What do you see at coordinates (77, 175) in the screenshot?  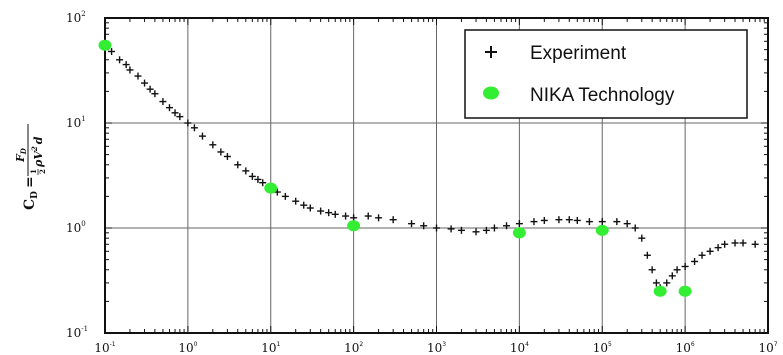 I see `y-tick-labels: 10² 10¹ 10⁰ 10⁻¹` at bounding box center [77, 175].